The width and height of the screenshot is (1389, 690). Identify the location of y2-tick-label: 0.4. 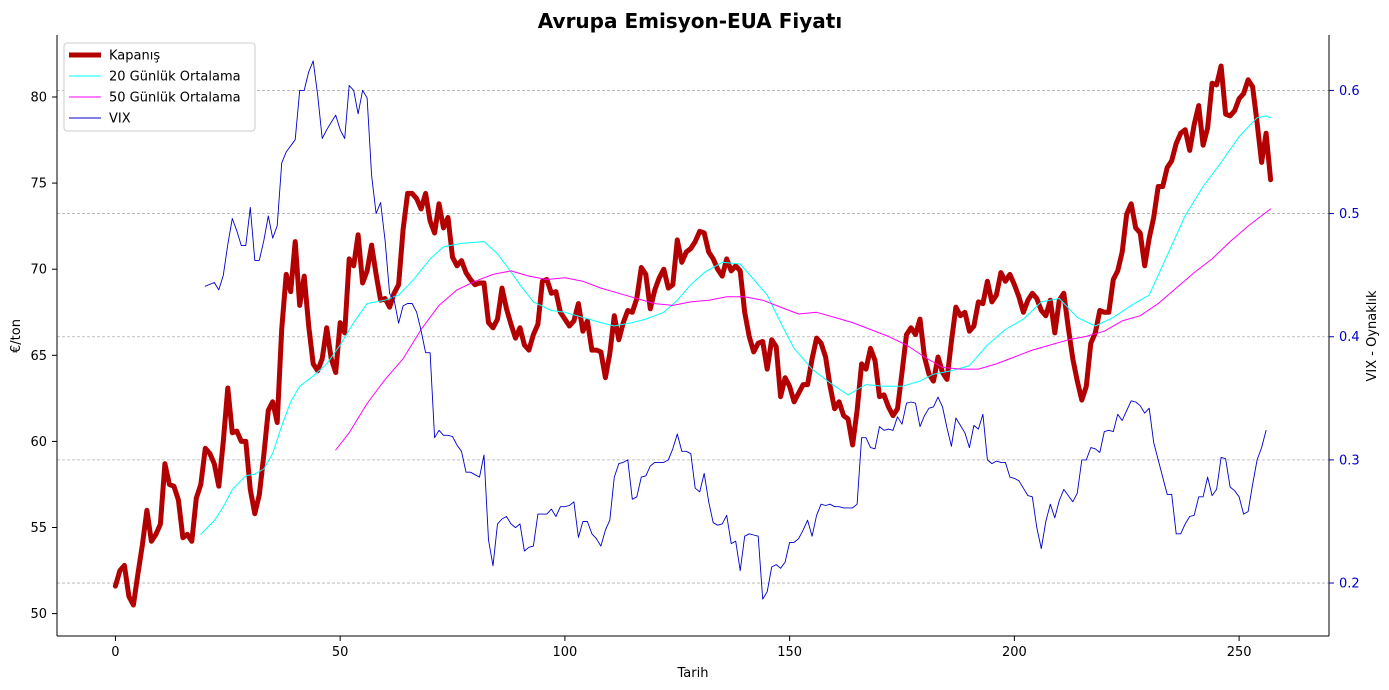
(1349, 337).